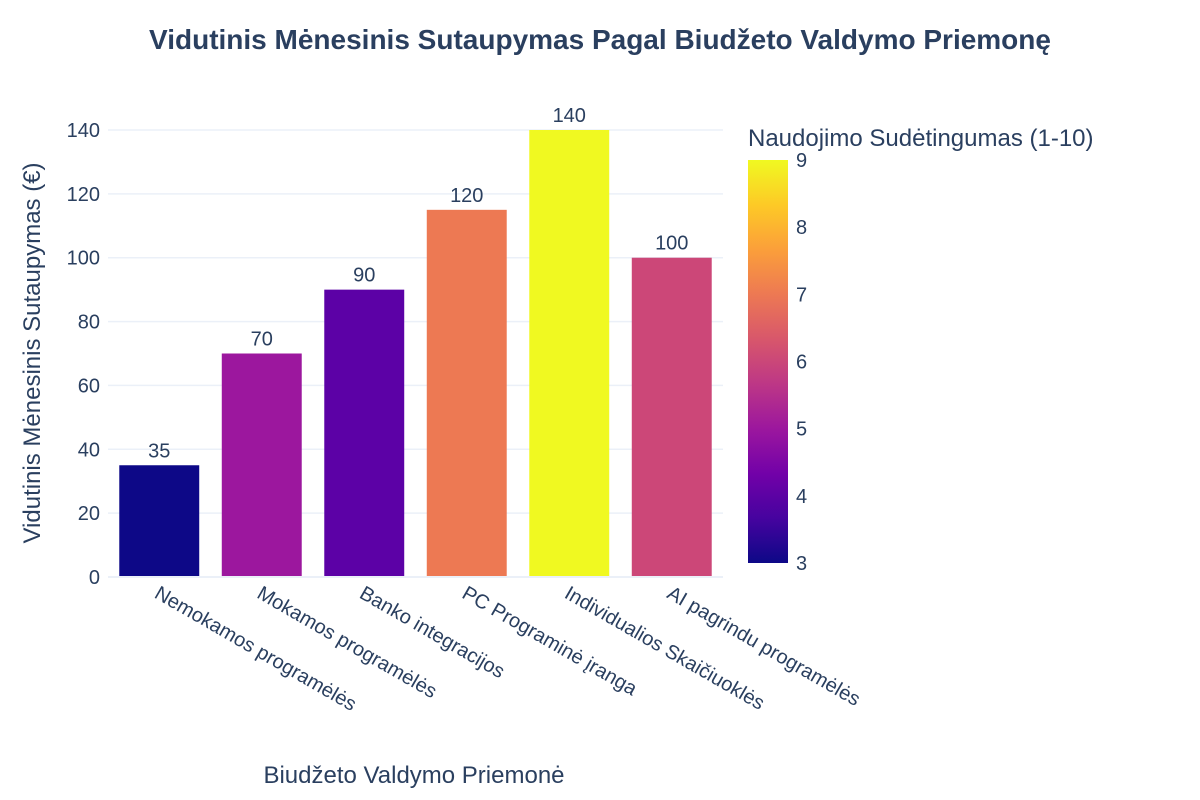  What do you see at coordinates (763, 646) in the screenshot?
I see `x-tick-label: AI pagrindu programėlės` at bounding box center [763, 646].